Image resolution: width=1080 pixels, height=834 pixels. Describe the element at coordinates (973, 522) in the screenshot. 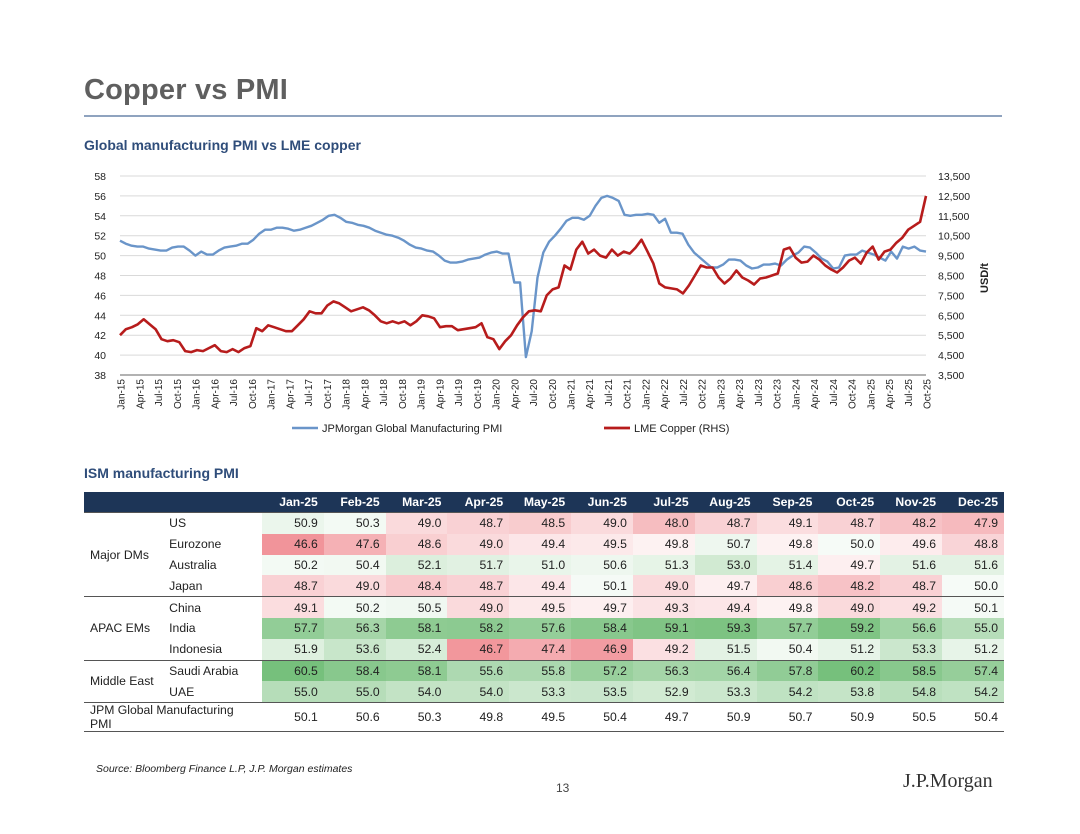

I see `pmi-value-cell: 47.9` at that location.